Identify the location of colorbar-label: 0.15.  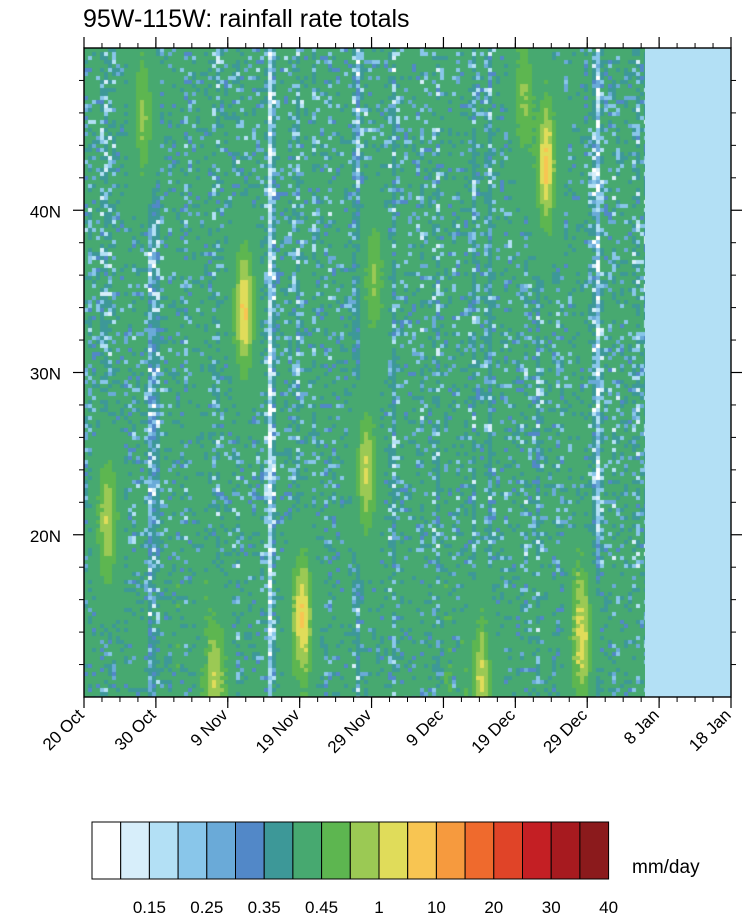
(149, 907).